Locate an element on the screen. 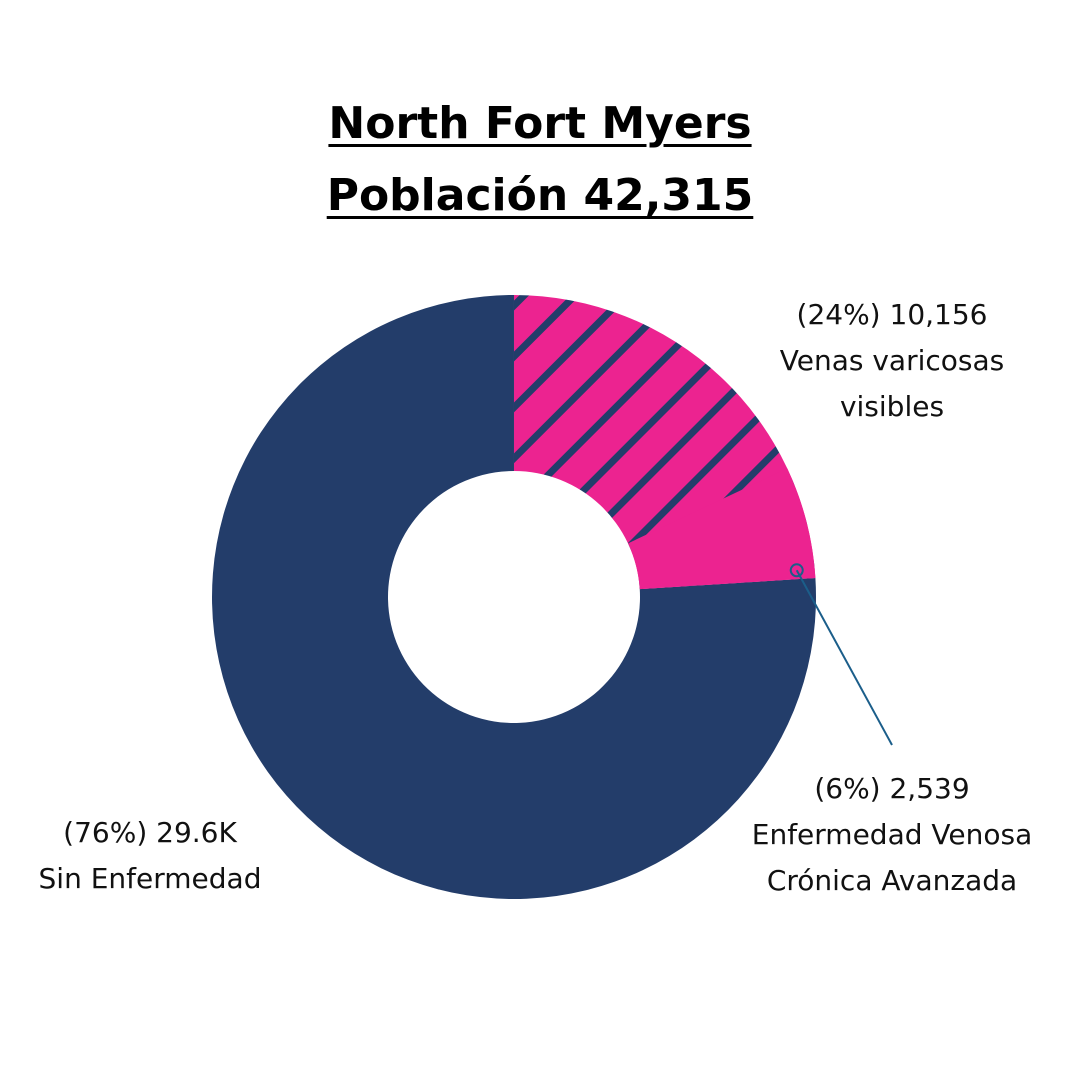  leader-dot is located at coordinates (796, 570).